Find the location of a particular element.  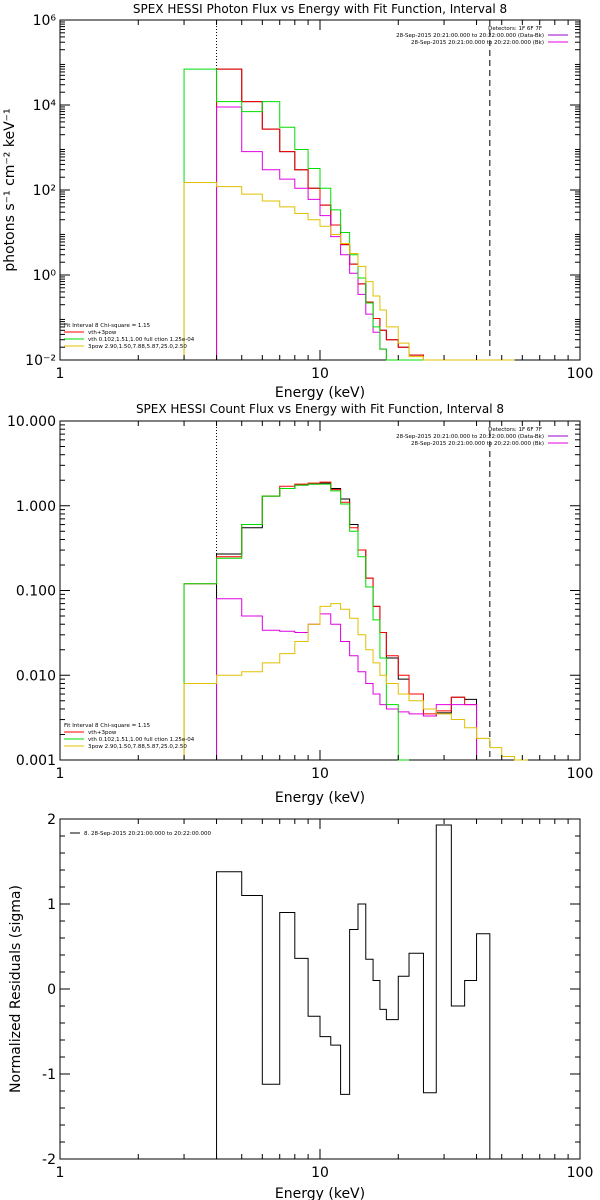

residuals-y-tick-label: -1 is located at coordinates (49, 1075).